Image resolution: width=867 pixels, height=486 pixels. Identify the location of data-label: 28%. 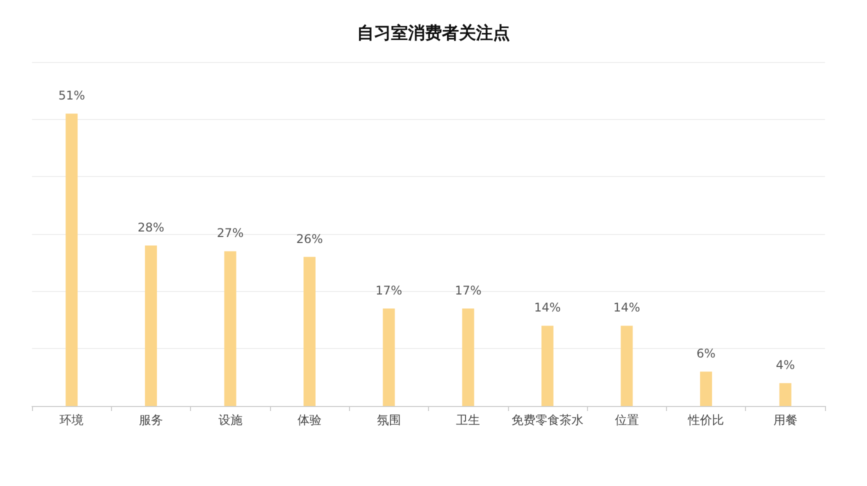
(151, 227).